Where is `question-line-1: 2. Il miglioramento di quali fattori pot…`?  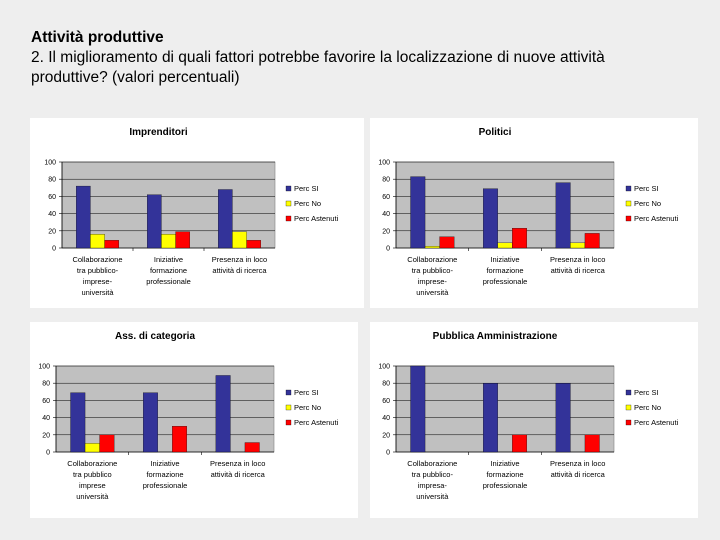 question-line-1: 2. Il miglioramento di quali fattori pot… is located at coordinates (318, 57).